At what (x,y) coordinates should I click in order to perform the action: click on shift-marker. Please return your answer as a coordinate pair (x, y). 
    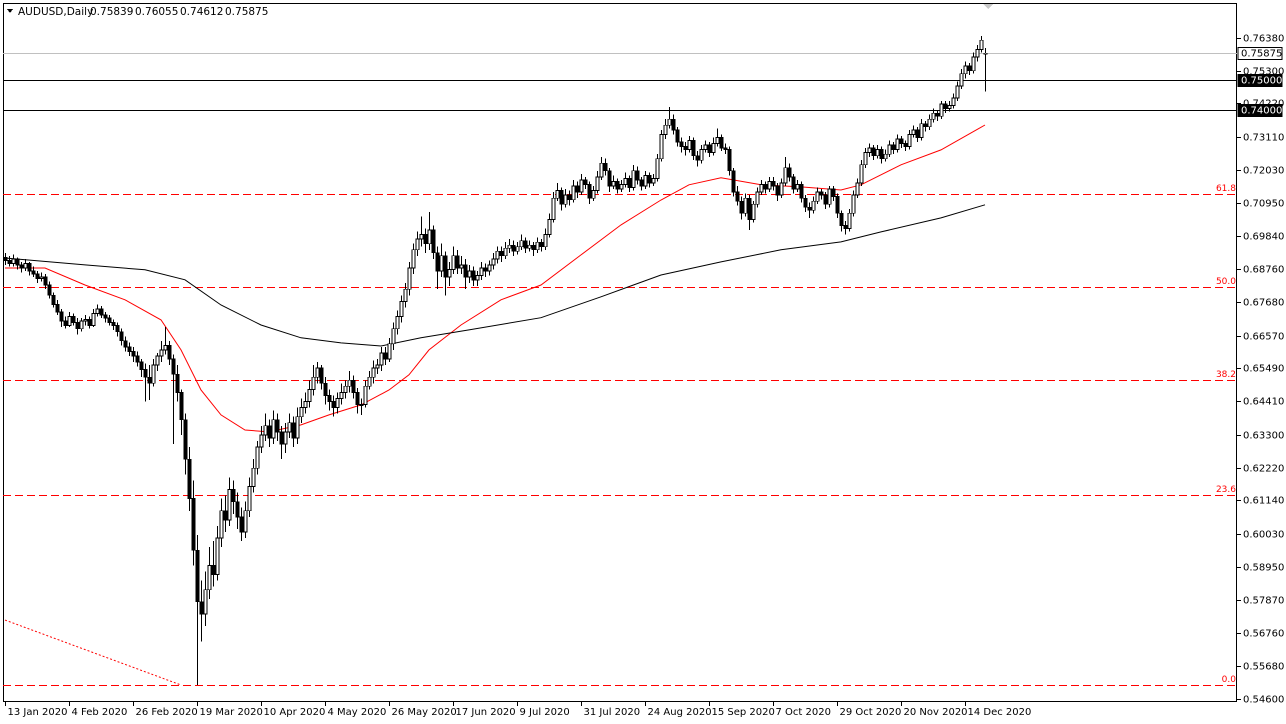
    Looking at the image, I should click on (988, 6).